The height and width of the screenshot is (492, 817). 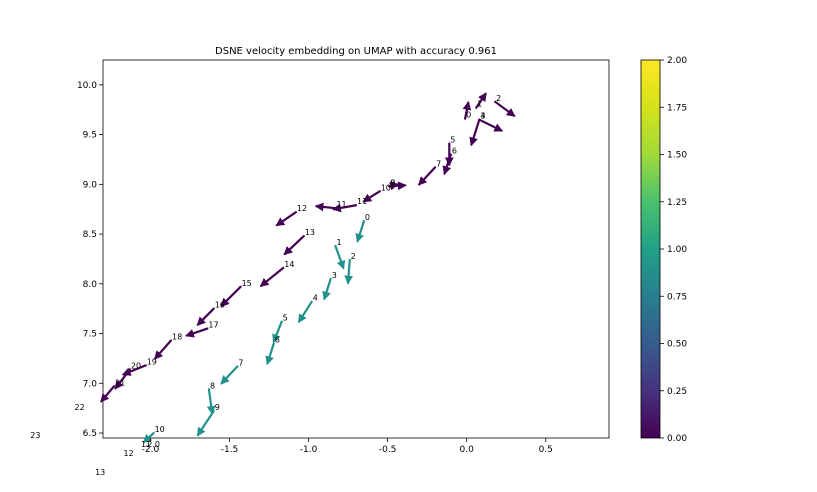 I want to click on colorbar-axis: 0.00 0.25 0.50 0.75 1.00 1.25 1.50 1.75 2.00, so click(x=673, y=250).